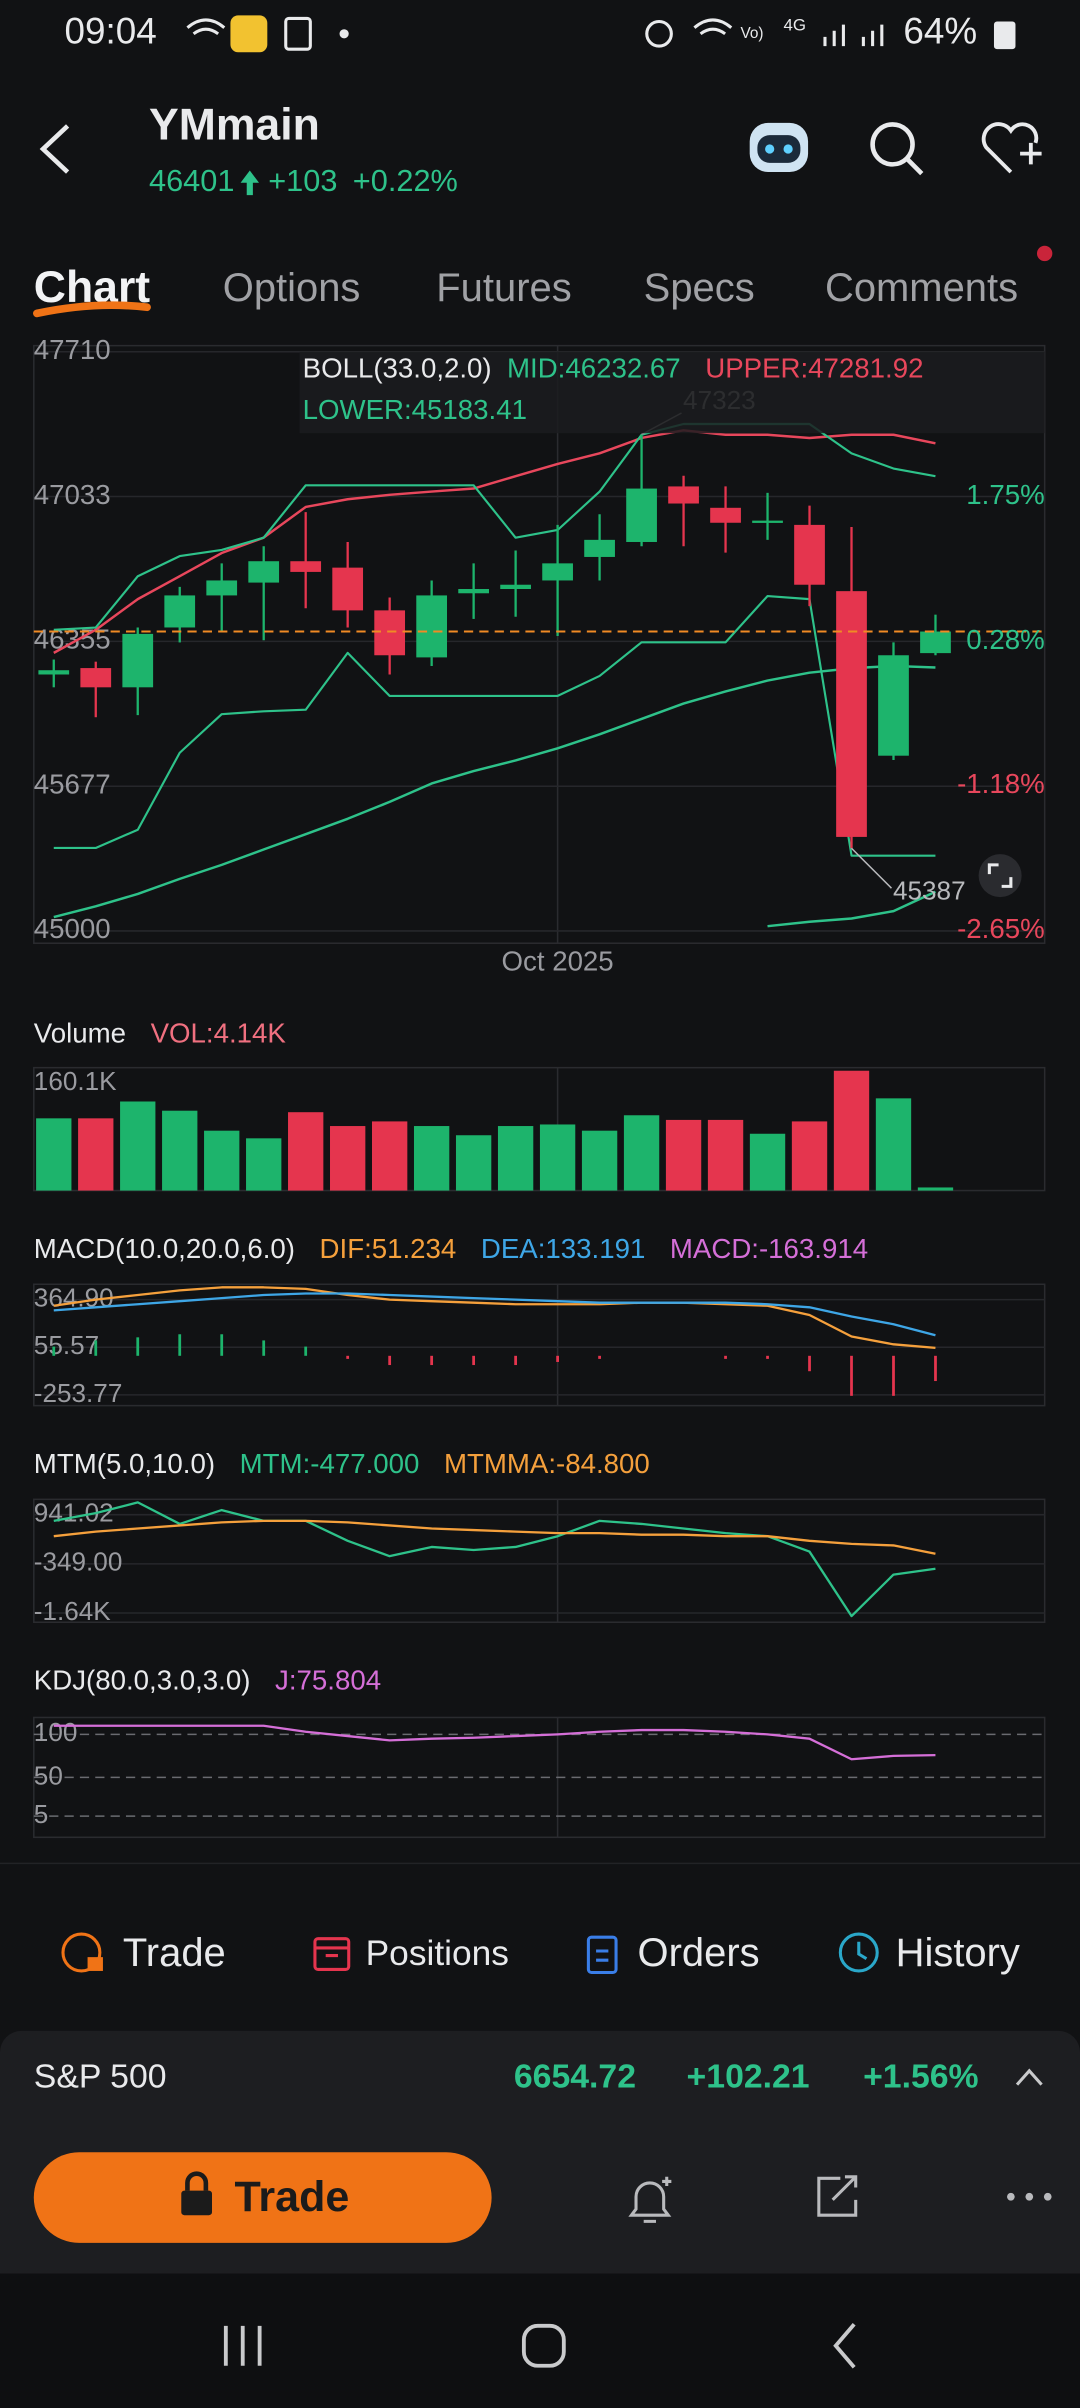  What do you see at coordinates (397, 368) in the screenshot?
I see `indicator-name: BOLL(33.0,2.0)` at bounding box center [397, 368].